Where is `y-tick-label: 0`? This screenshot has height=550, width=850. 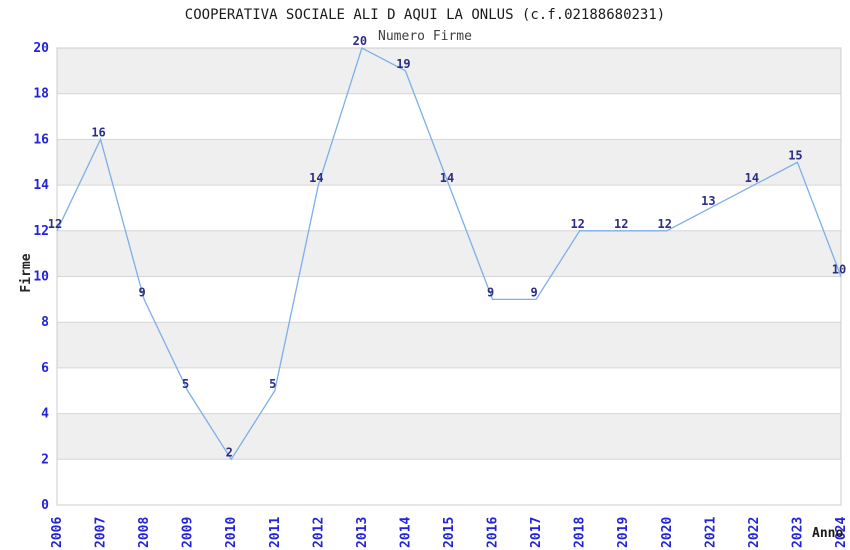
y-tick-label: 0 is located at coordinates (45, 505).